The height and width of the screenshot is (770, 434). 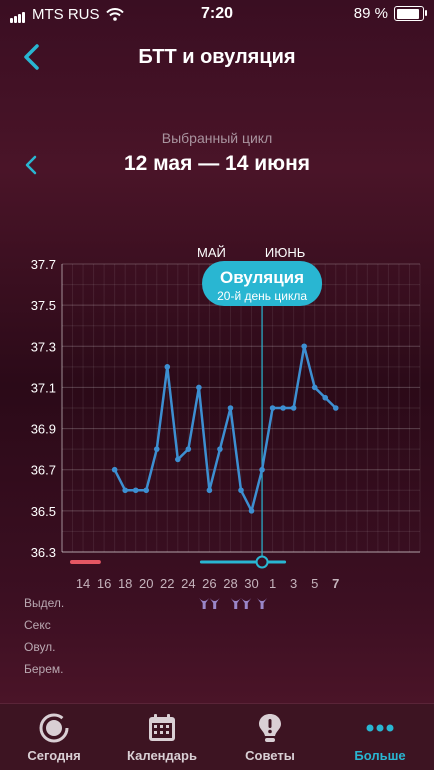 I want to click on cycle-label: Выбранный цикл, so click(x=217, y=138).